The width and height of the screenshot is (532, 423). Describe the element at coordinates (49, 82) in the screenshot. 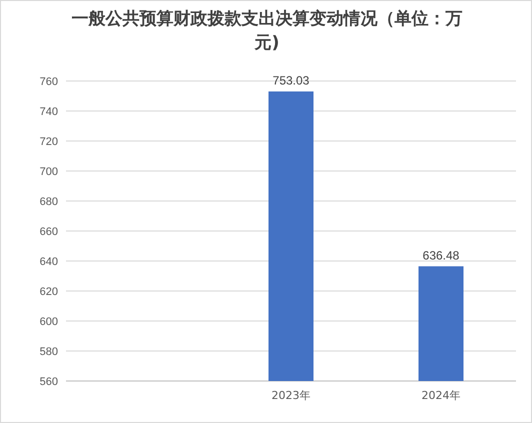

I see `y-tick-label: 760` at that location.